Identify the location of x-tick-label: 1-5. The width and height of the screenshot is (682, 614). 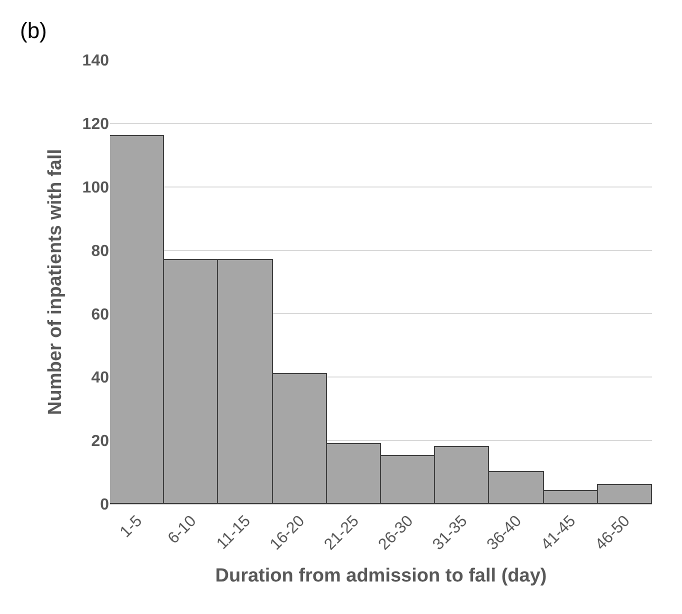
(131, 527).